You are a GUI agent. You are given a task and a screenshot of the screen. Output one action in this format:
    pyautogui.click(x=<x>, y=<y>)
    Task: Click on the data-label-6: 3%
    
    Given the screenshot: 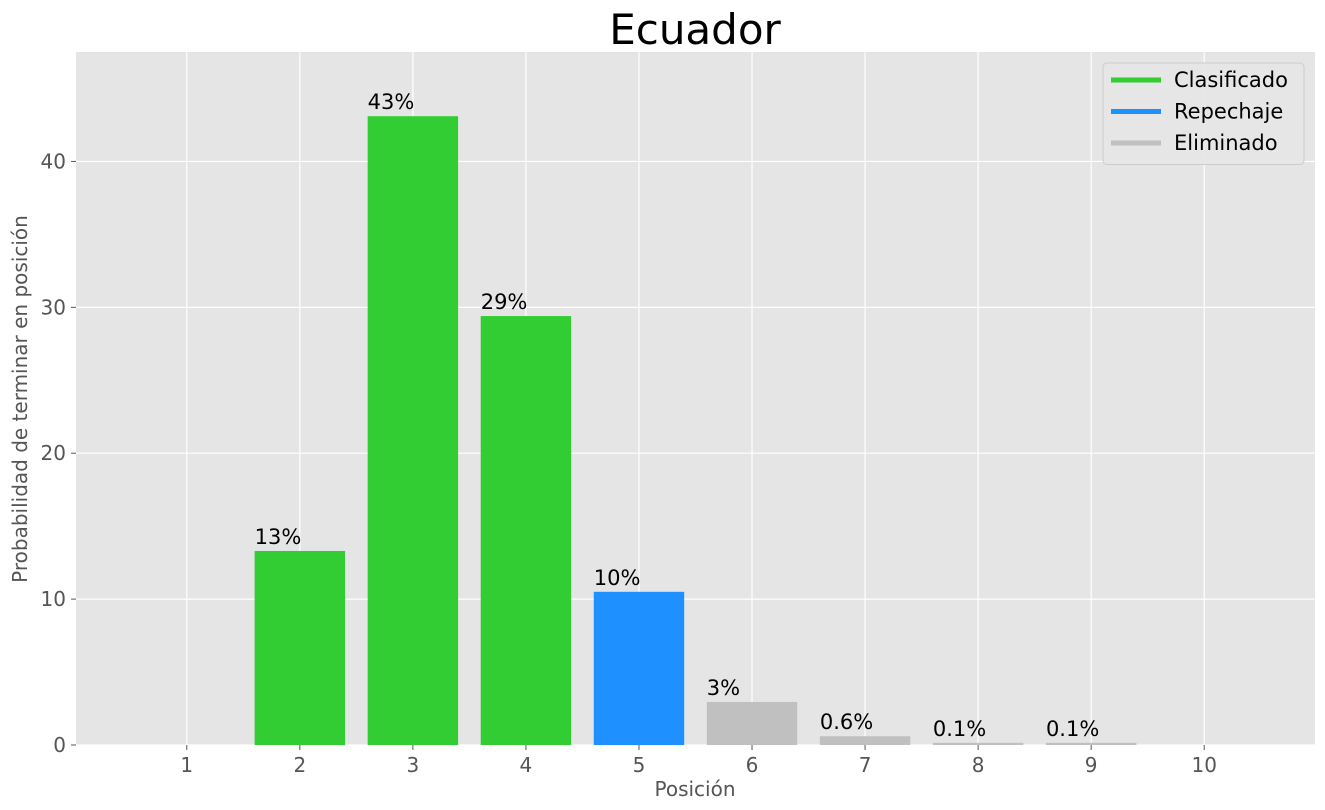 What is the action you would take?
    pyautogui.click(x=723, y=688)
    